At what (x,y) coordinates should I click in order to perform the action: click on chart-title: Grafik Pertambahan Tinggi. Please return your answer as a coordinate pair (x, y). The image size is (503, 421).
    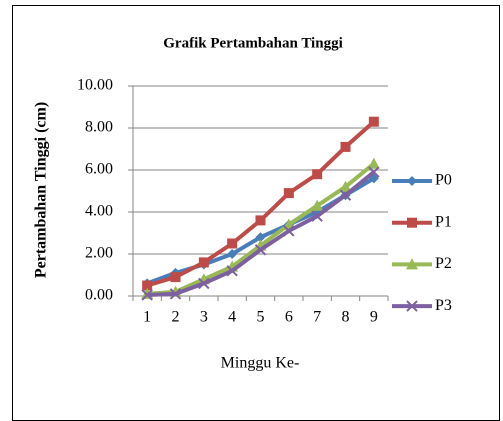
    Looking at the image, I should click on (252, 43).